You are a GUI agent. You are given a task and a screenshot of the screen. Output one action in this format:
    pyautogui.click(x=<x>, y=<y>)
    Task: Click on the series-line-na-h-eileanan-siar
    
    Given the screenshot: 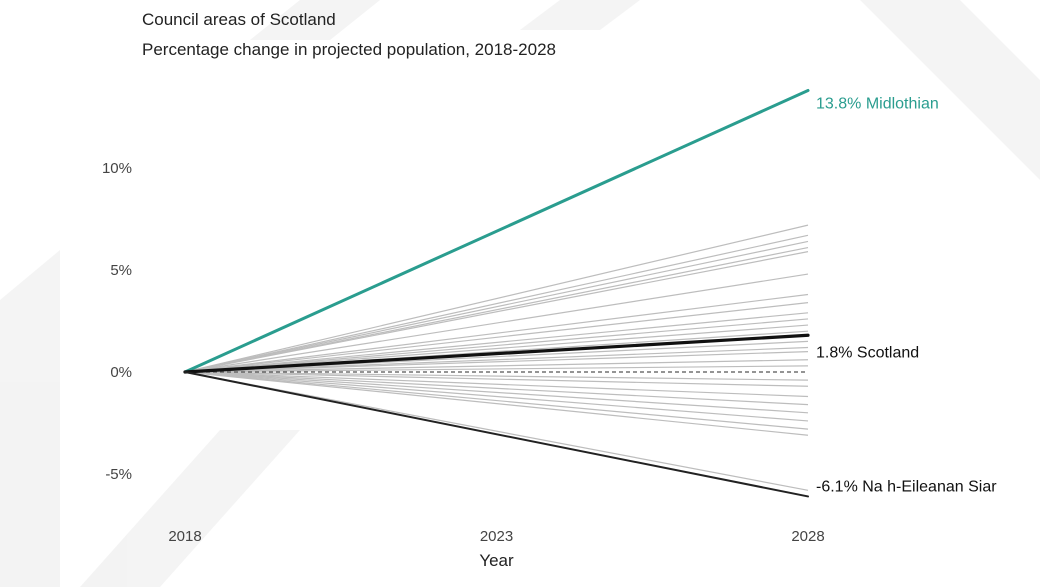 What is the action you would take?
    pyautogui.click(x=496, y=434)
    